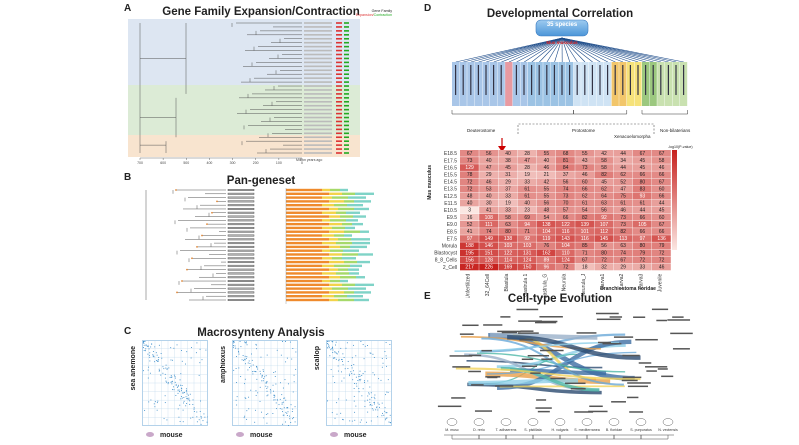  I want to click on heatmap-cell-value: 61, so click(585, 204).